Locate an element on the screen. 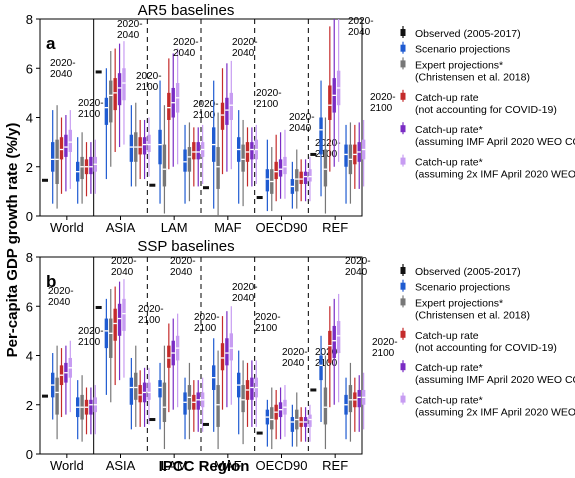 Image resolution: width=575 pixels, height=478 pixels. y-axis-label: Per-capita GDP growth rate (%/y) is located at coordinates (12, 240).